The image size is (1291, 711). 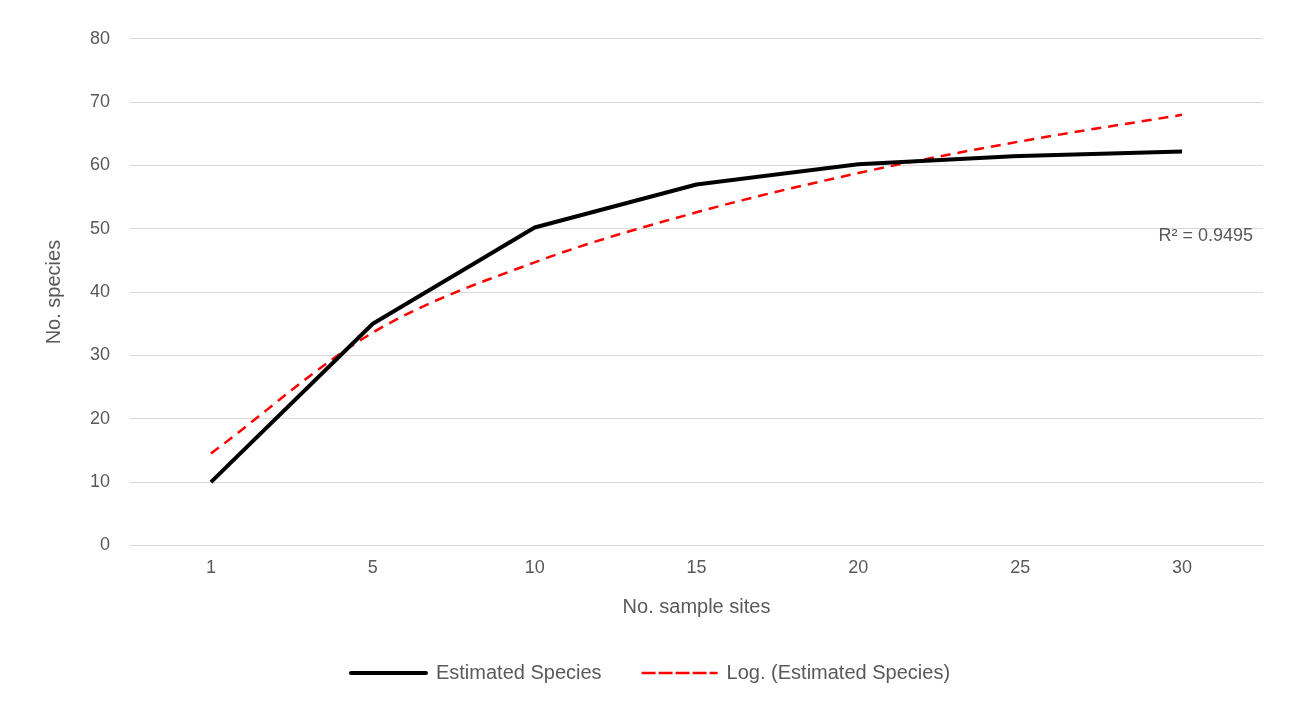 I want to click on annotation: R² = 0.9495, so click(x=1205, y=235).